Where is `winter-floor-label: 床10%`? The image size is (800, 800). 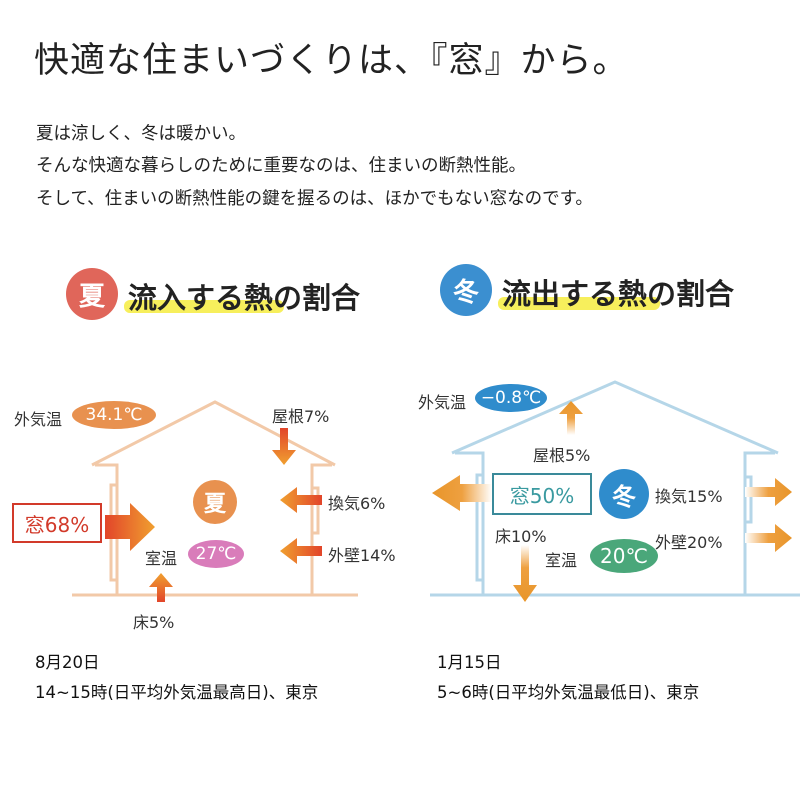 winter-floor-label: 床10% is located at coordinates (521, 536).